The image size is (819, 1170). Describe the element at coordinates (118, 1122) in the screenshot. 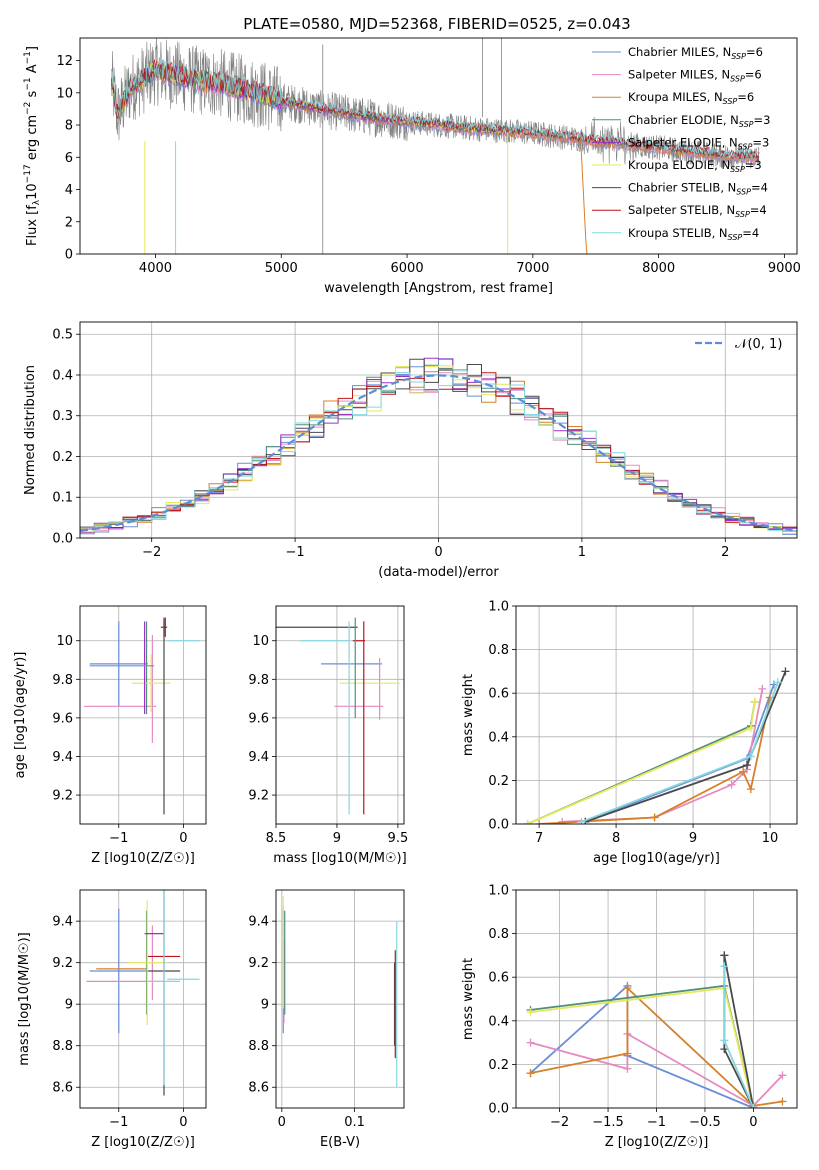

I see `x-tick-label: −1` at that location.